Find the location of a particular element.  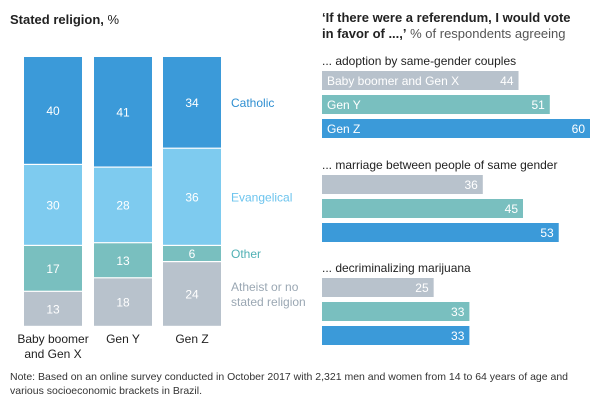

legend-label-atheist: Atheist or no is located at coordinates (265, 287).